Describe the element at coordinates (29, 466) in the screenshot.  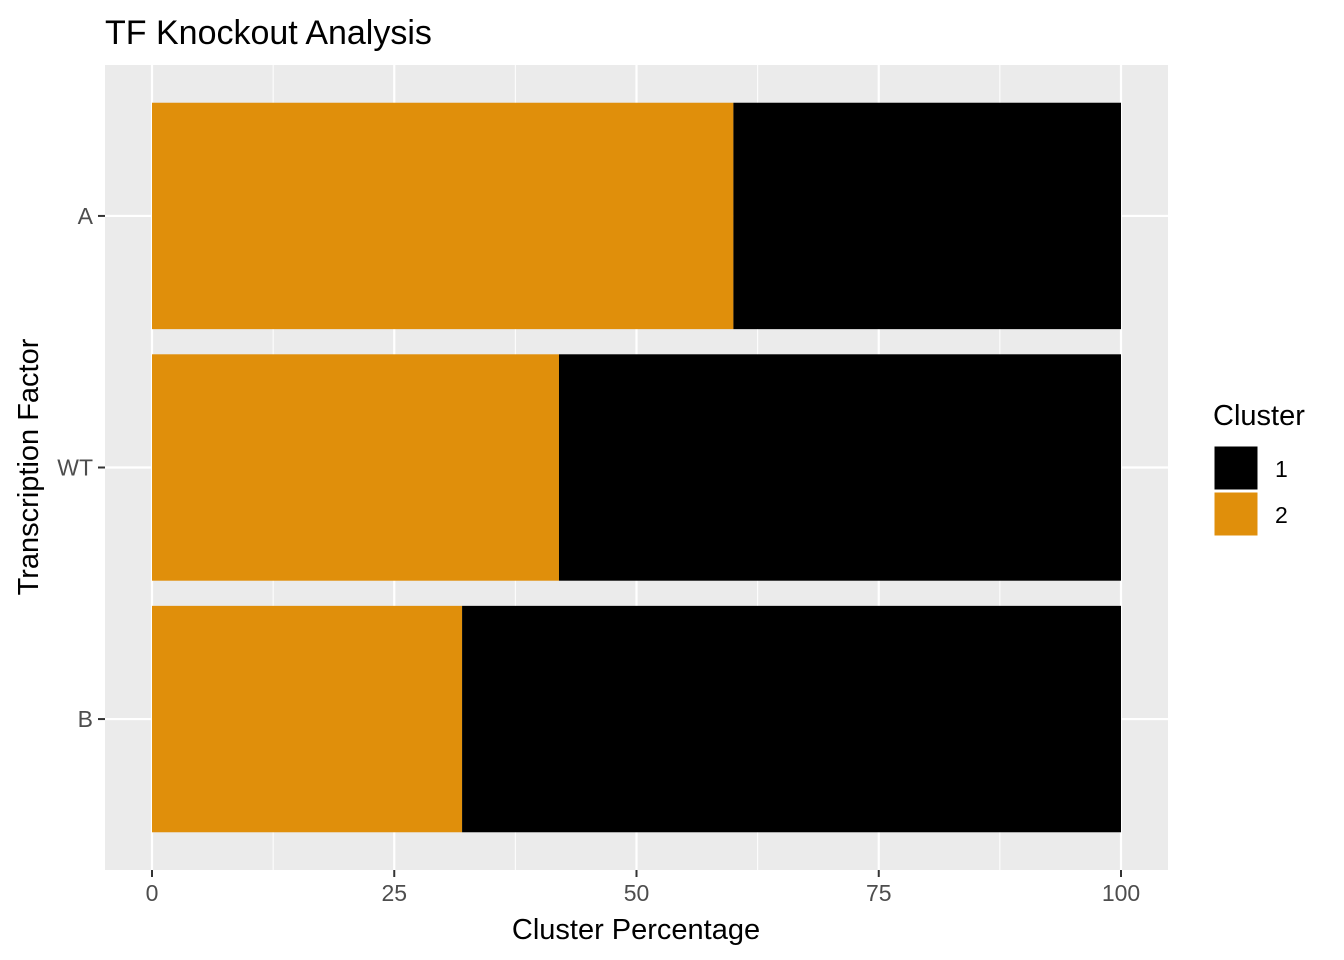
I see `y-axis-title: Transcription Factor` at that location.